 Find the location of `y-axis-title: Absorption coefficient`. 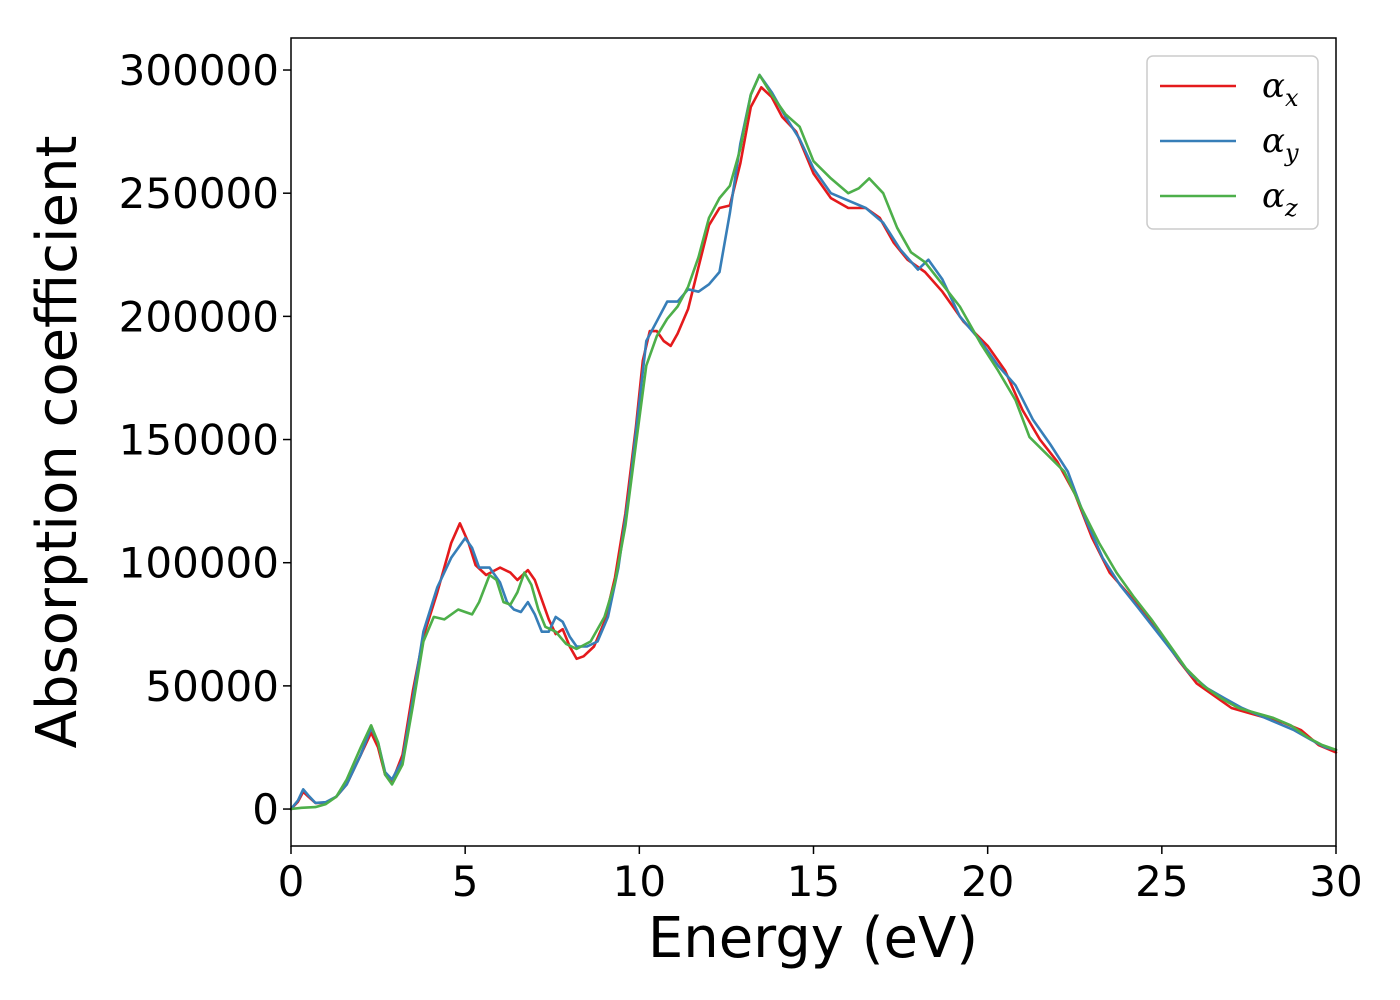

y-axis-title: Absorption coefficient is located at coordinates (57, 442).